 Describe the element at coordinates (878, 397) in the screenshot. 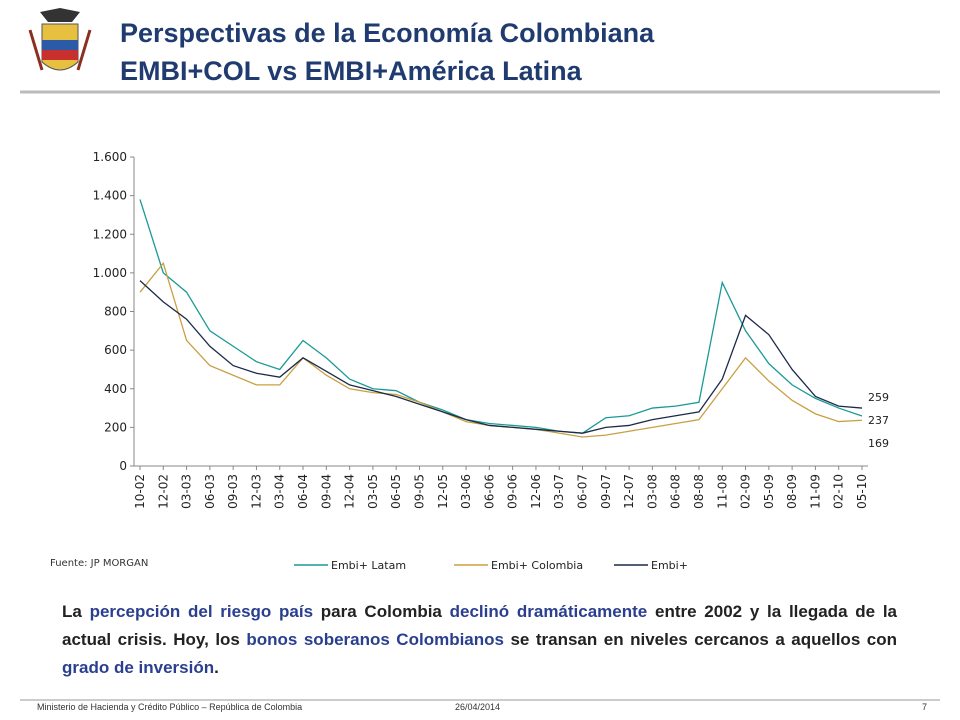

I see `end-label: 259` at that location.